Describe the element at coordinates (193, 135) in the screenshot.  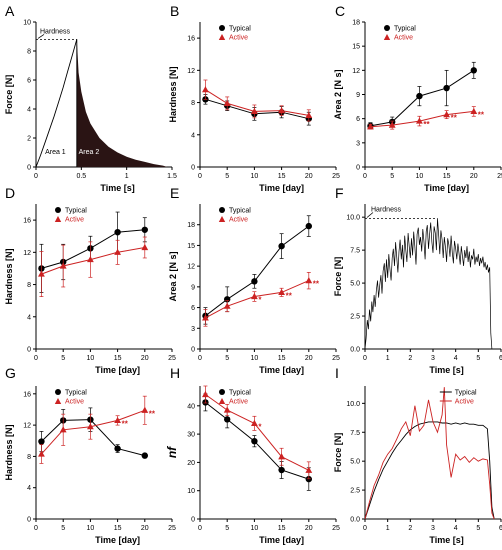
I see `y-tick-label: 4` at that location.